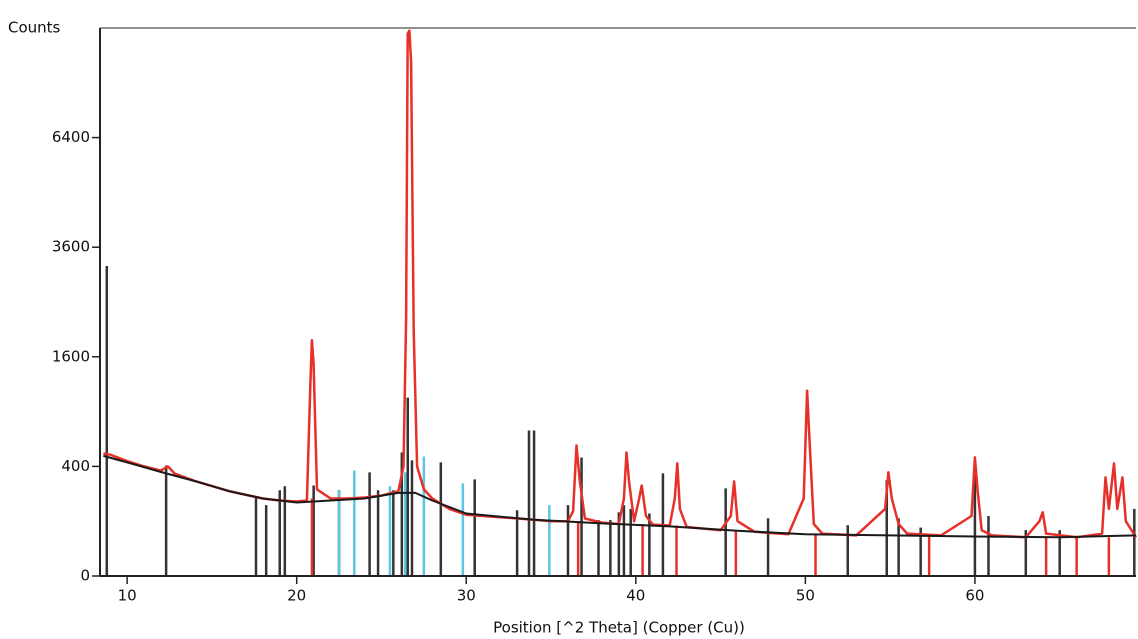  What do you see at coordinates (127, 596) in the screenshot?
I see `x-tick-label: 10` at bounding box center [127, 596].